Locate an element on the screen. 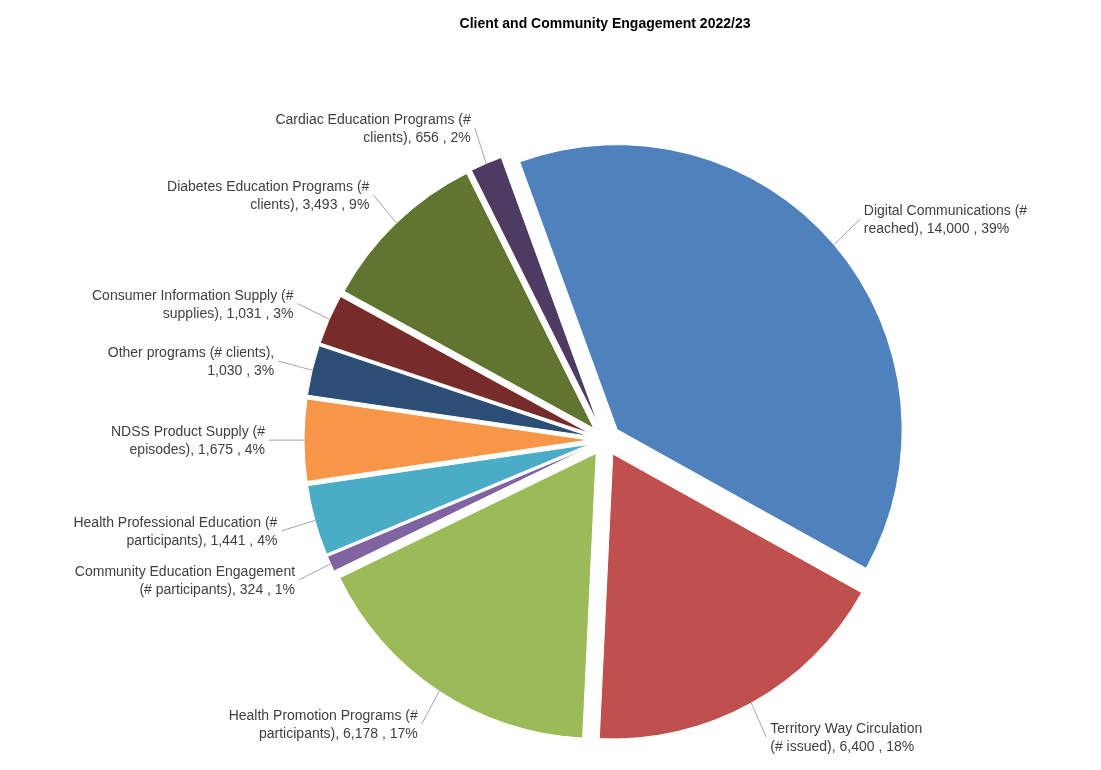  slice-label: Diabetes Education Programs (# clients), 3,493 , 9% is located at coordinates (268, 194).